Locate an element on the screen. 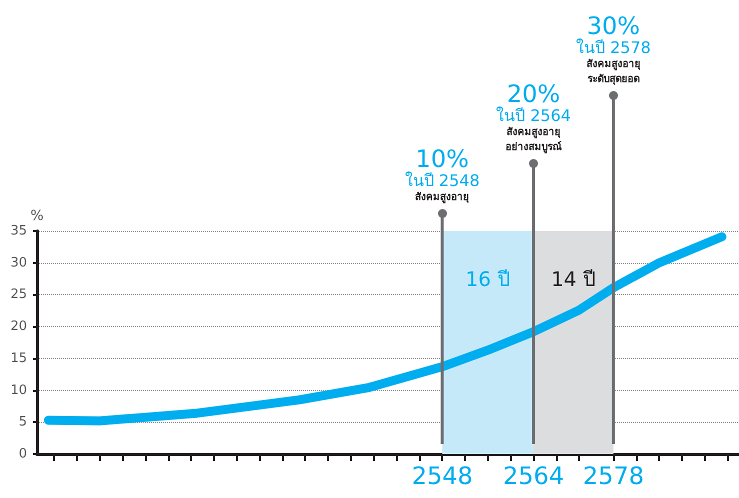  x-tick-label: 2564 is located at coordinates (533, 476).